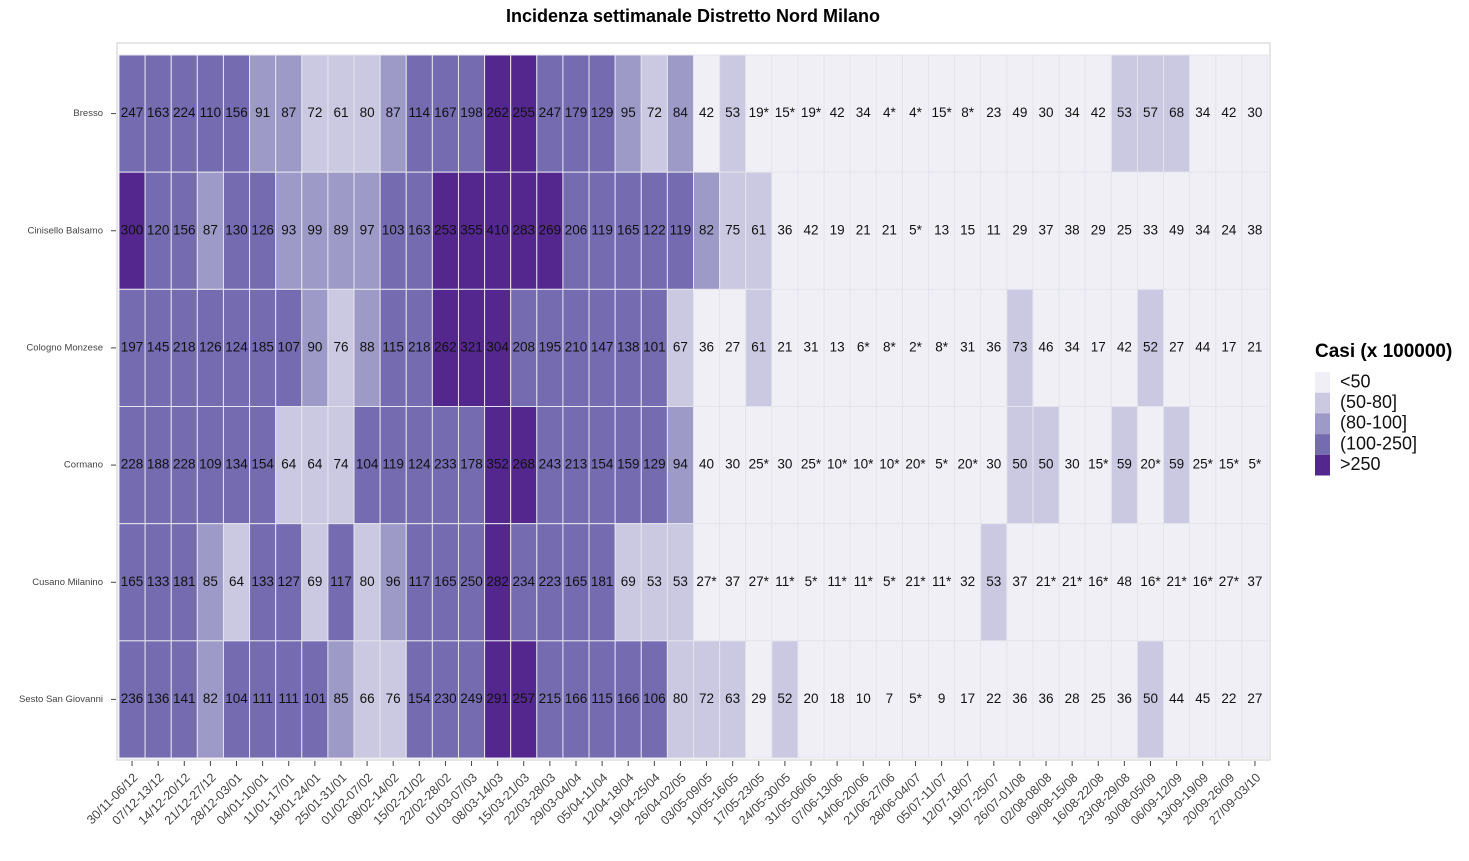 The width and height of the screenshot is (1469, 861). What do you see at coordinates (497, 112) in the screenshot?
I see `cell-label: 262` at bounding box center [497, 112].